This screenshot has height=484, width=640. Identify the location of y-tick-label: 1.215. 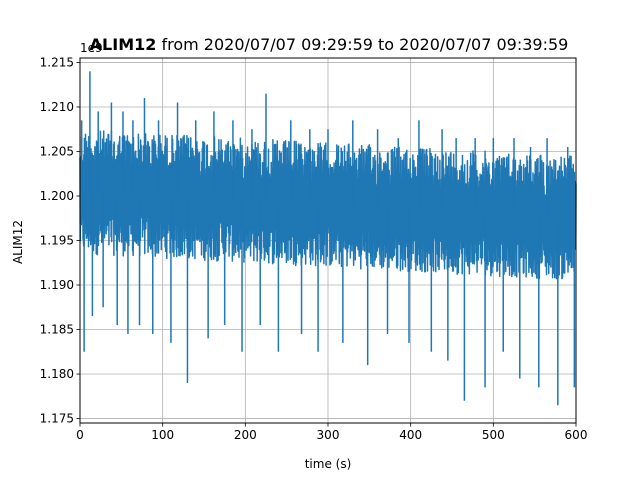
(57, 62).